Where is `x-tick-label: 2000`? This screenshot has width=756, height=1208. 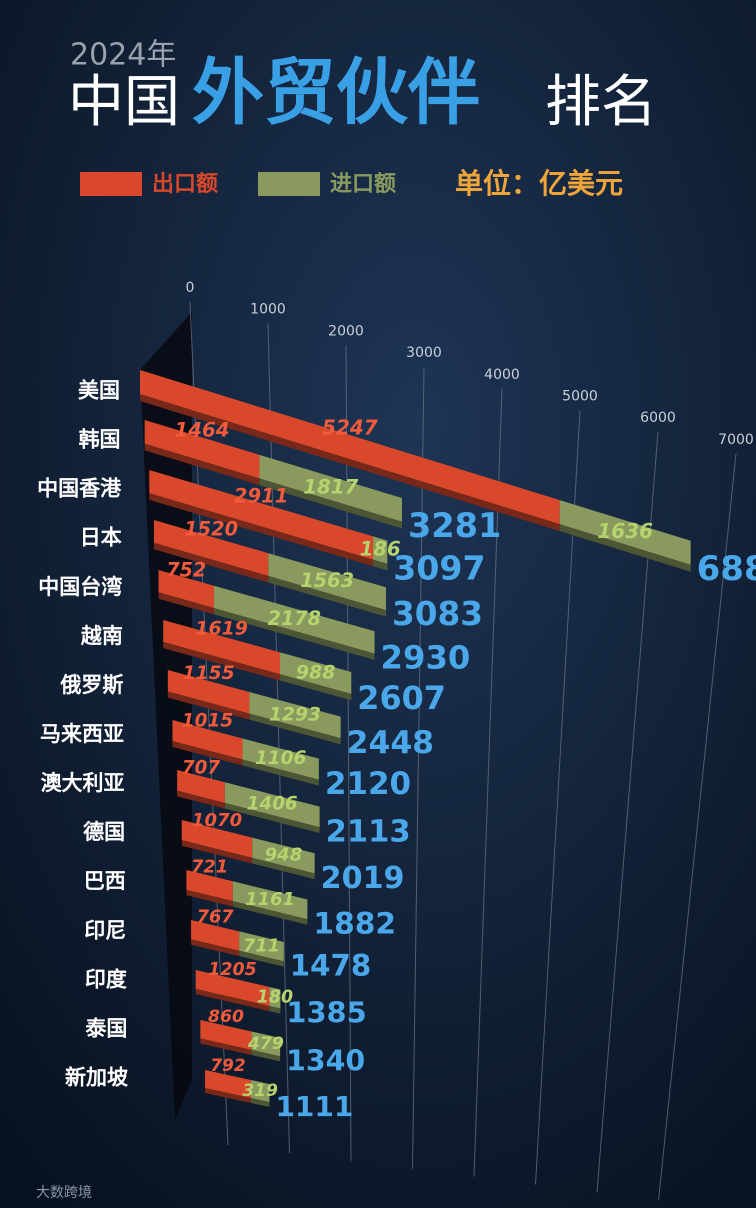
x-tick-label: 2000 is located at coordinates (346, 331).